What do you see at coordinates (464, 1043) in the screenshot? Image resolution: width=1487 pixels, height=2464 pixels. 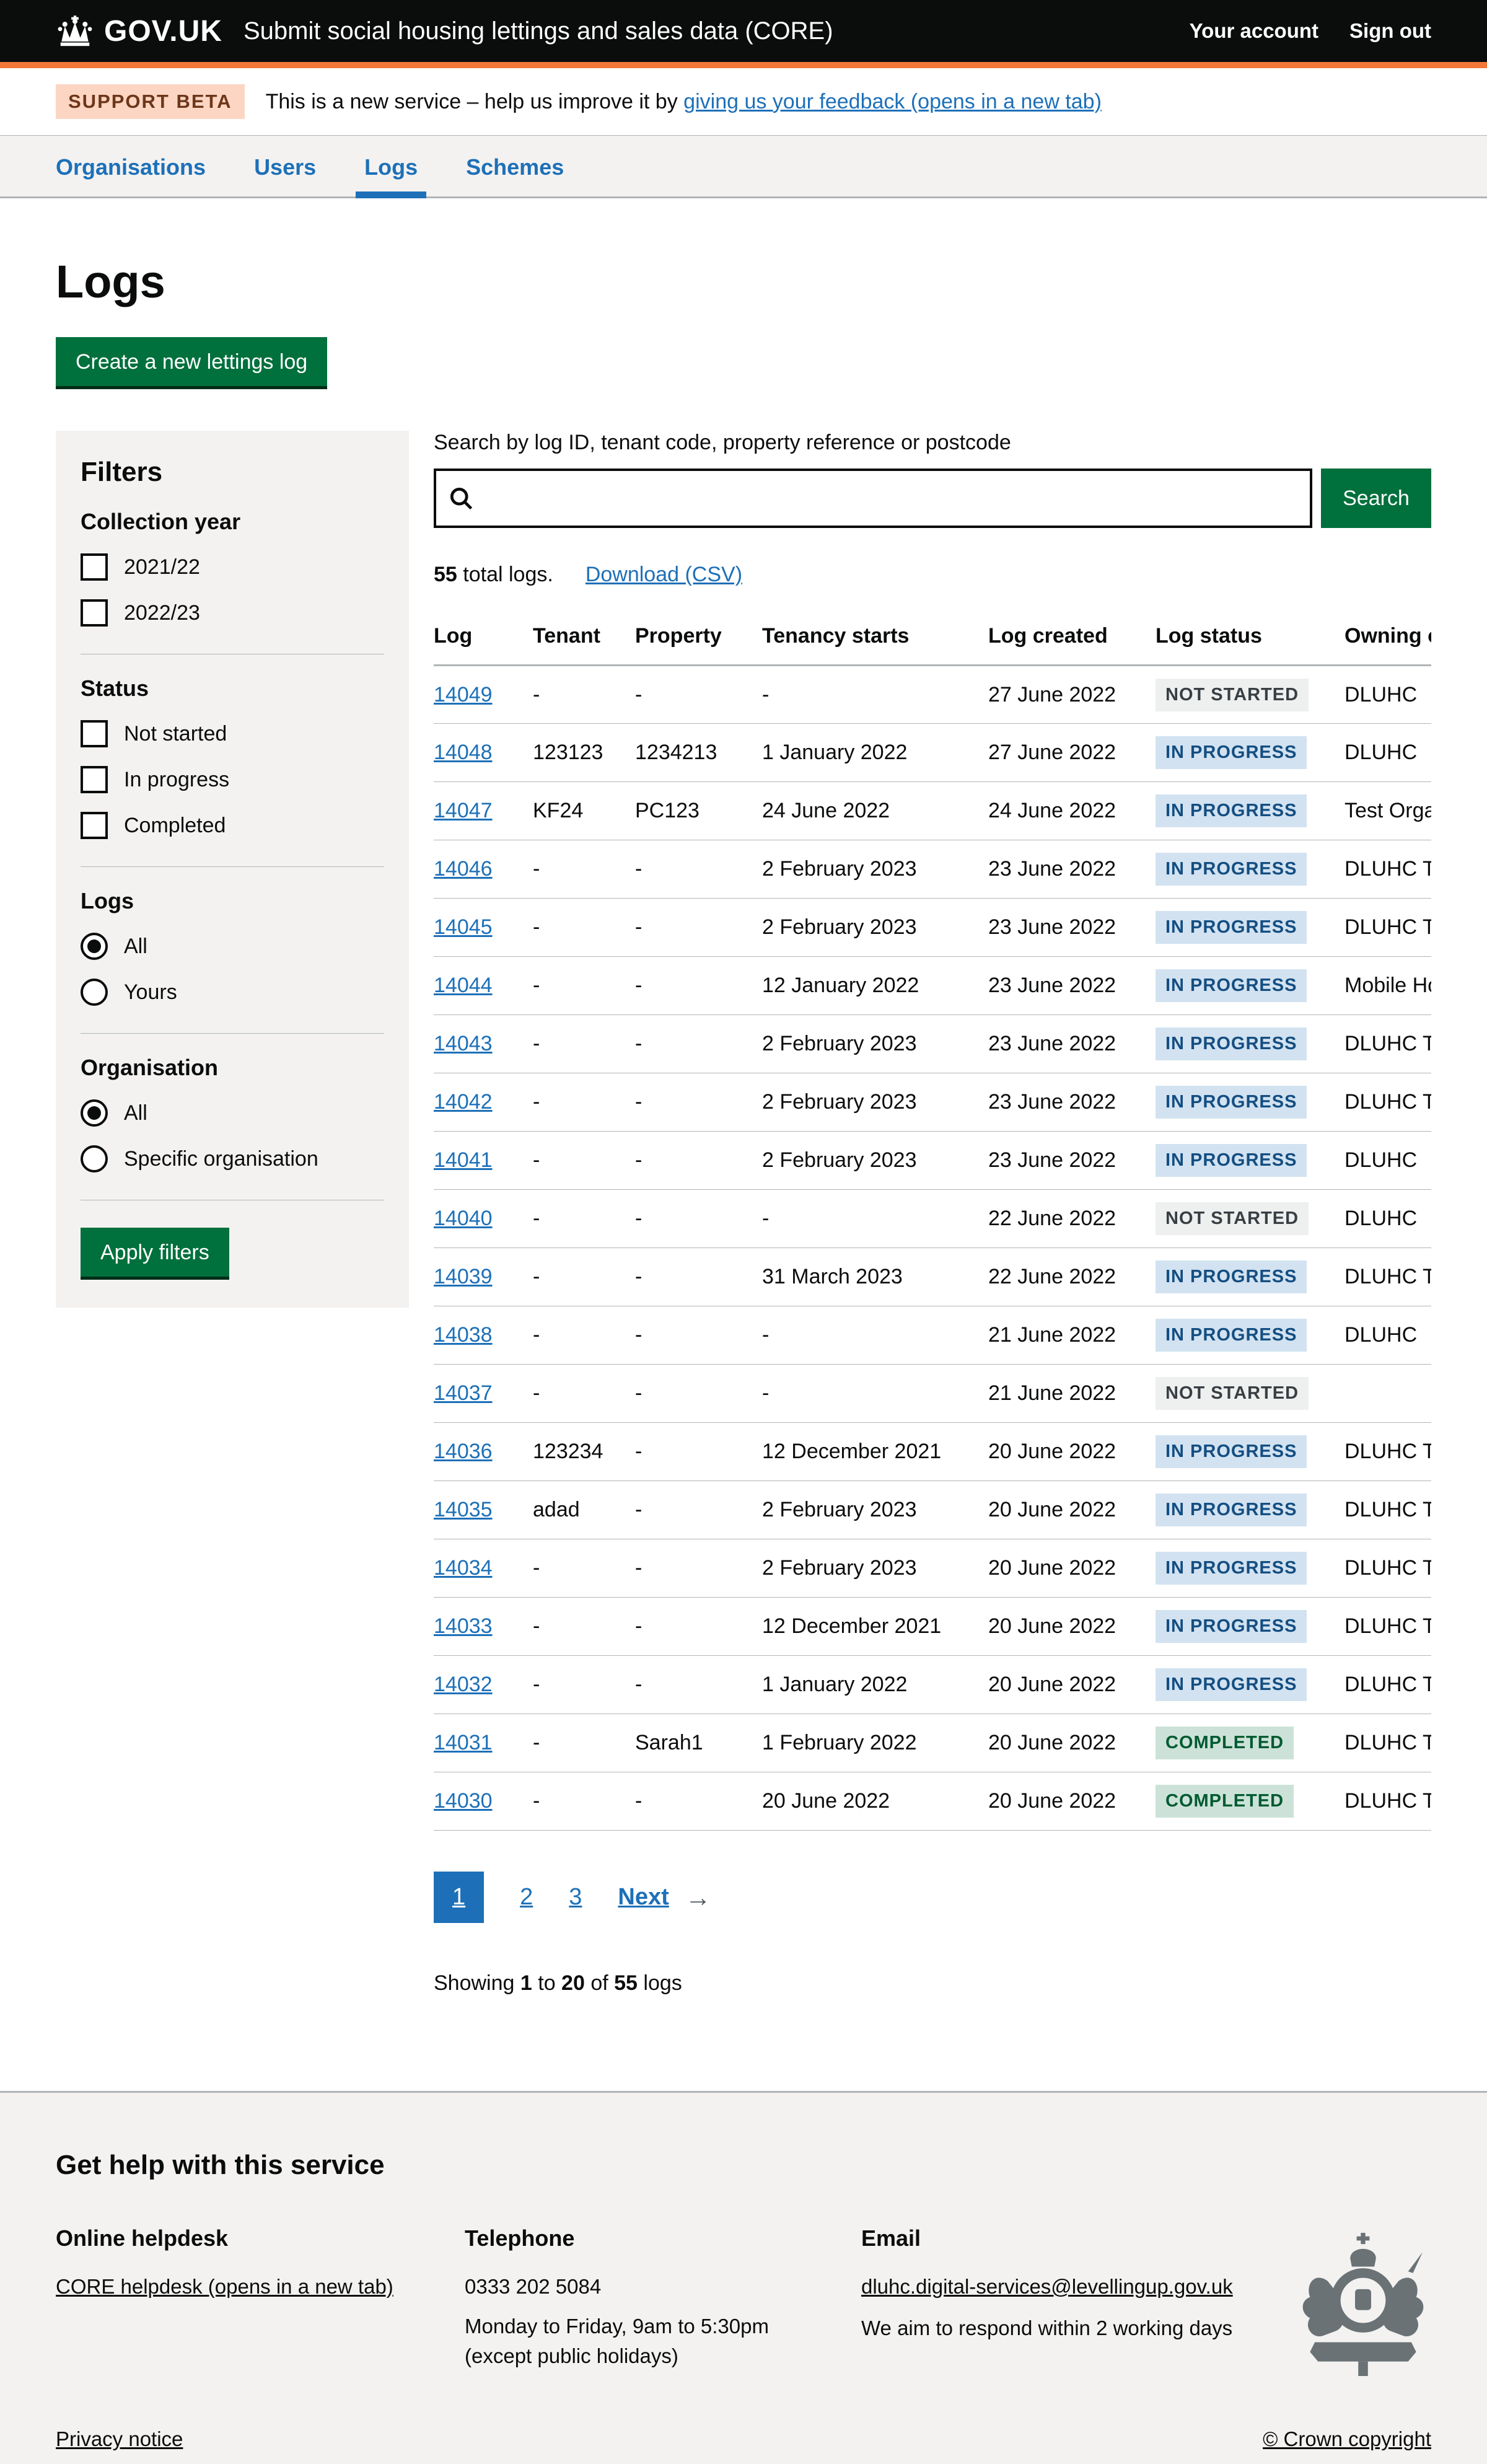 I see `log-id-link: 14043` at bounding box center [464, 1043].